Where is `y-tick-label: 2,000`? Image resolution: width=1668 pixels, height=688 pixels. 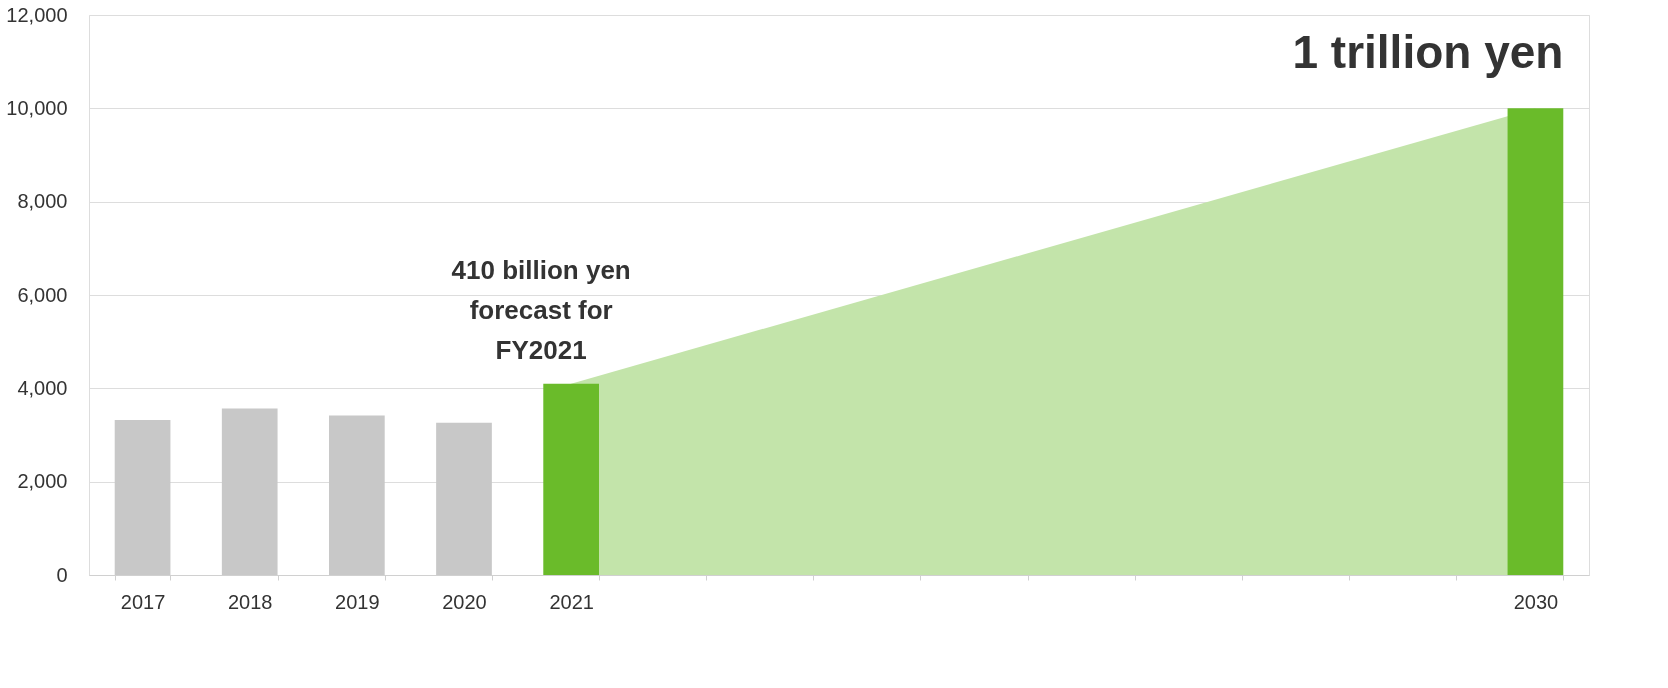
y-tick-label: 2,000 is located at coordinates (42, 481).